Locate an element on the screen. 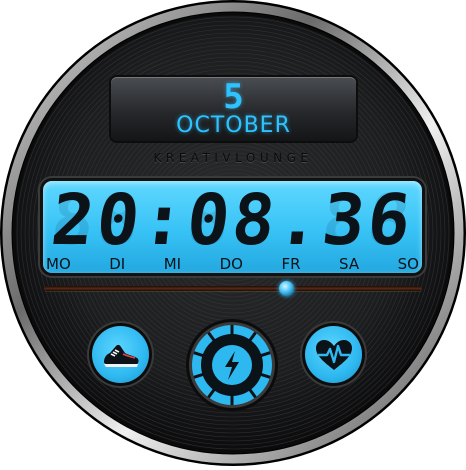 This screenshot has width=466, height=470. battery-ring is located at coordinates (232, 365).